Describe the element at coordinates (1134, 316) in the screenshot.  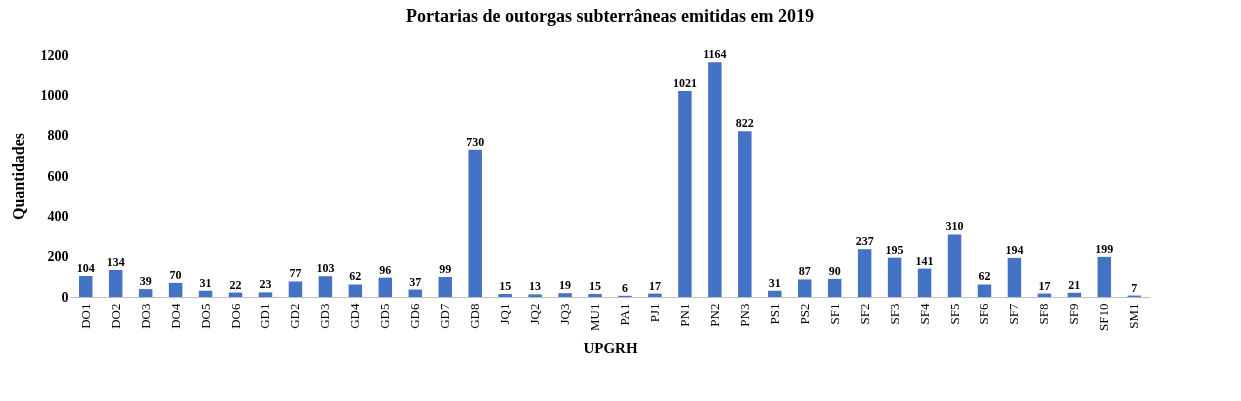
I see `x-tick-label: SM1` at that location.